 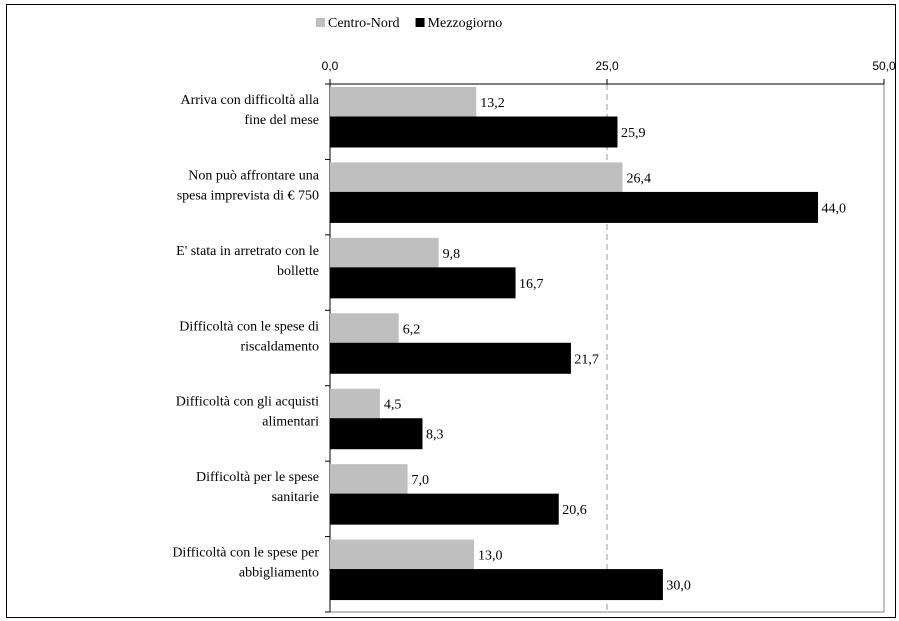 What do you see at coordinates (531, 284) in the screenshot?
I see `data-label-mezzogiorno-2: 16,7` at bounding box center [531, 284].